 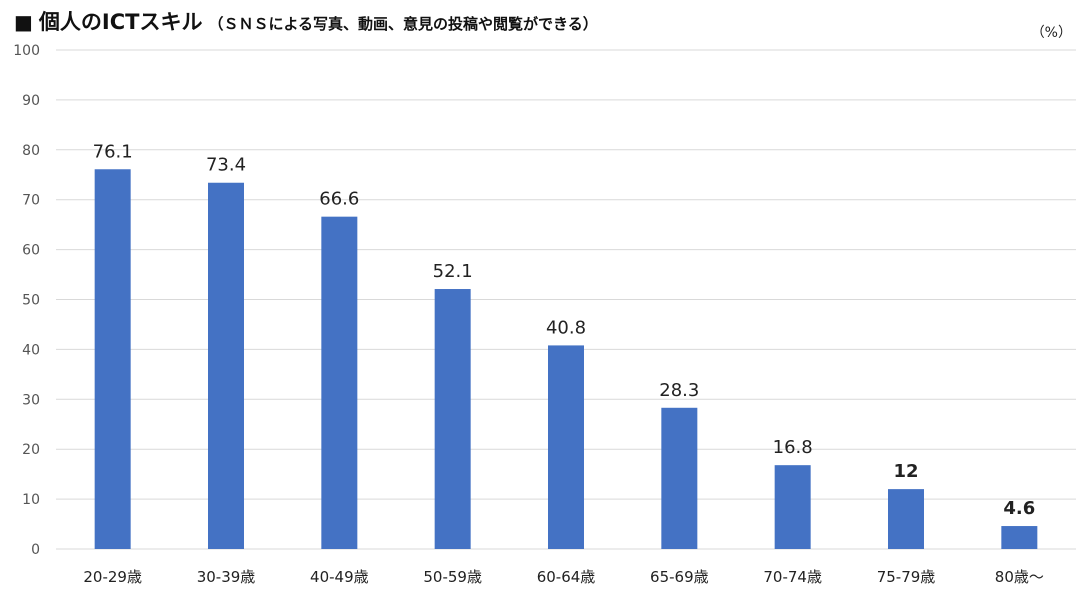 What do you see at coordinates (452, 419) in the screenshot?
I see `bar-50-59歳` at bounding box center [452, 419].